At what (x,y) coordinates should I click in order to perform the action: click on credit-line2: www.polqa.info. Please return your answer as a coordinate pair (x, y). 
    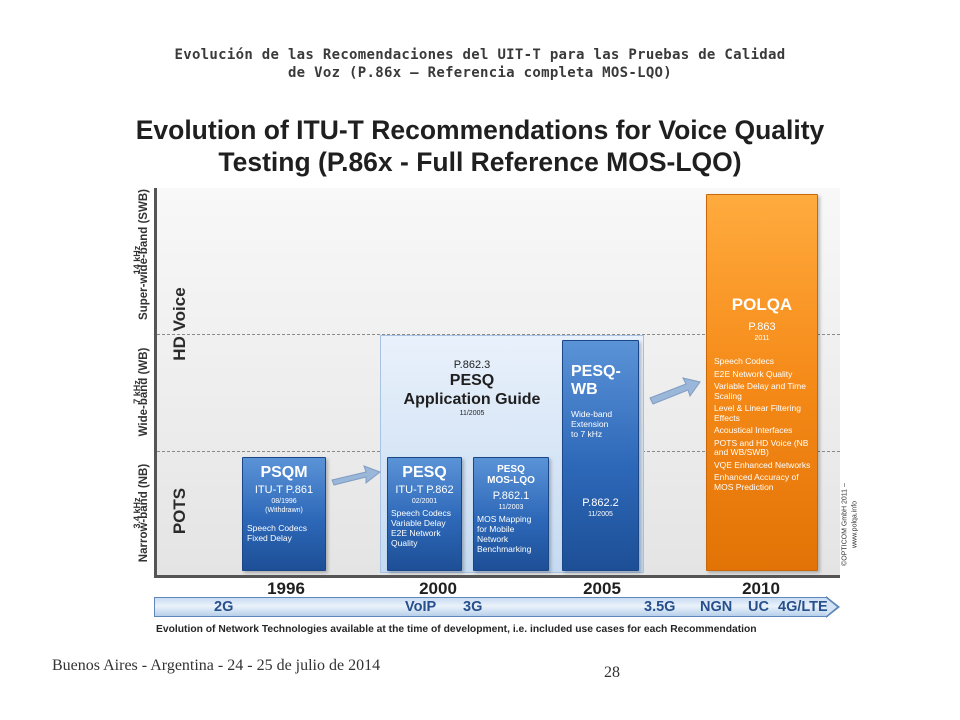
    Looking at the image, I should click on (855, 524).